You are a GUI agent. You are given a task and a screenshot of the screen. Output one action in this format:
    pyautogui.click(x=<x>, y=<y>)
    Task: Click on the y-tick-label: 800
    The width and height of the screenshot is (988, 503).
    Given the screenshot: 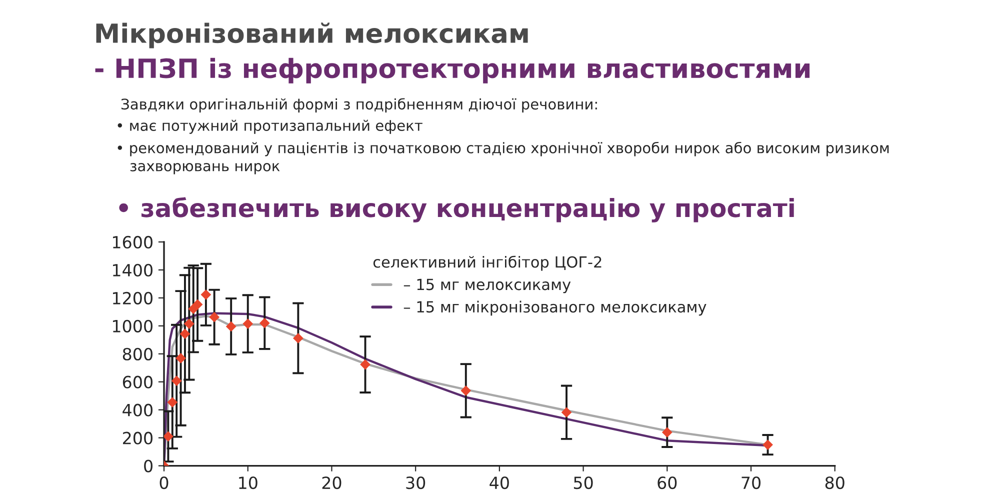 What is the action you would take?
    pyautogui.click(x=137, y=354)
    